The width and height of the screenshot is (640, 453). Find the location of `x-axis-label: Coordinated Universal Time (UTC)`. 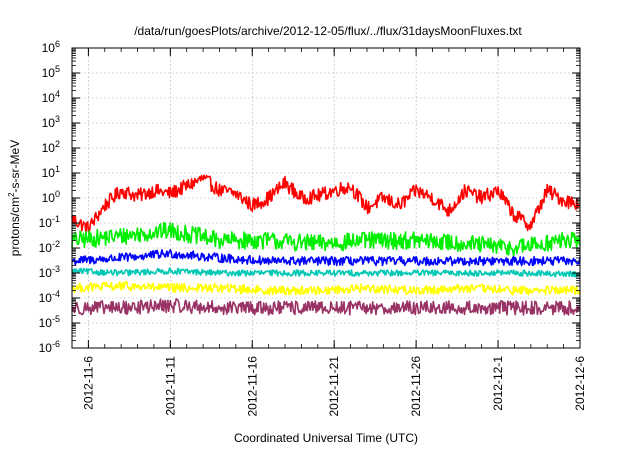

x-axis-label: Coordinated Universal Time (UTC) is located at coordinates (326, 438).